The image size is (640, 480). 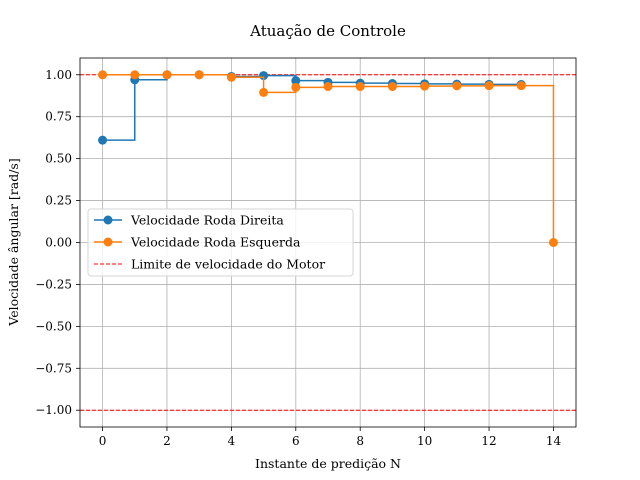 I want to click on y-tick-label: −0.75, so click(x=53, y=368).